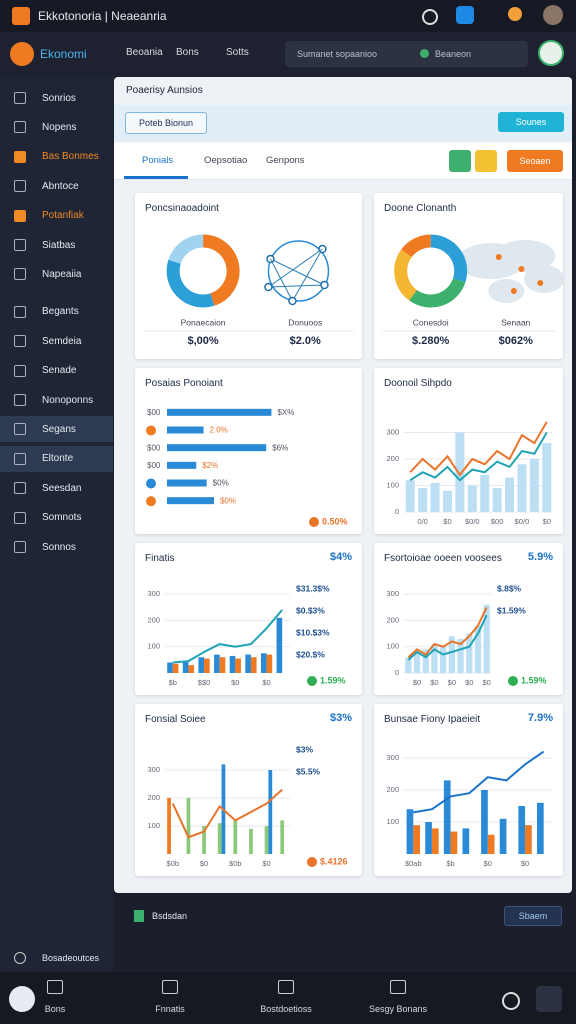 Image resolution: width=576 pixels, height=1024 pixels. What do you see at coordinates (334, 861) in the screenshot?
I see `badge: $.4126` at bounding box center [334, 861].